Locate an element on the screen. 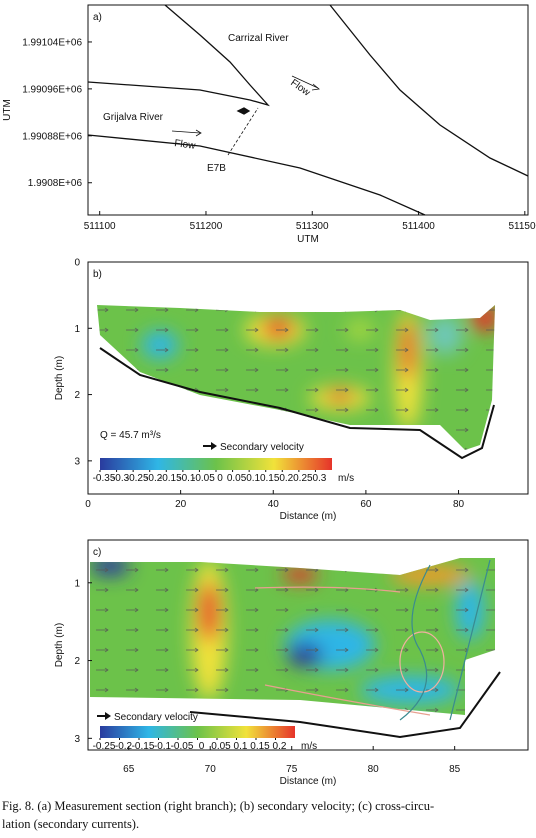 The image size is (536, 838). y-tick-label: 0 is located at coordinates (77, 263).